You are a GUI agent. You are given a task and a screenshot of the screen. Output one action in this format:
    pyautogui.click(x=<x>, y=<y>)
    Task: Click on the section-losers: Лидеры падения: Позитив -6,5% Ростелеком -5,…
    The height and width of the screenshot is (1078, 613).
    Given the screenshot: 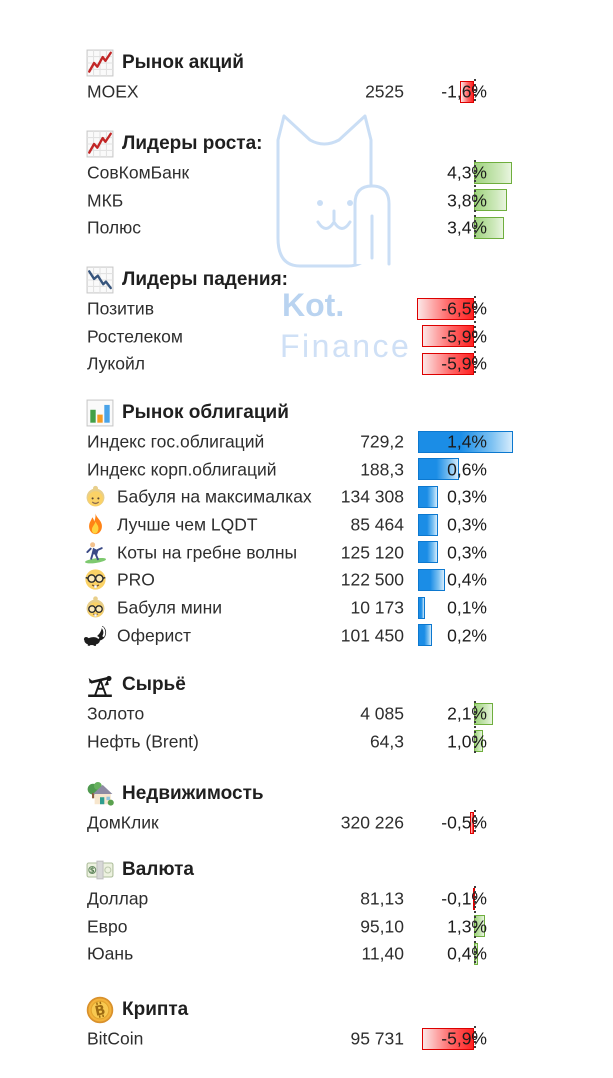 What is the action you would take?
    pyautogui.click(x=306, y=321)
    